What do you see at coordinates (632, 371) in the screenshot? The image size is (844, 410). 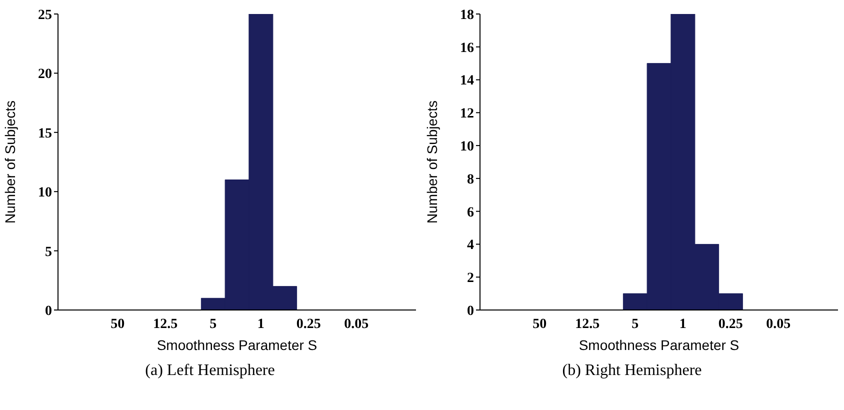 I see `text: (b) Right Hemisphere` at bounding box center [632, 371].